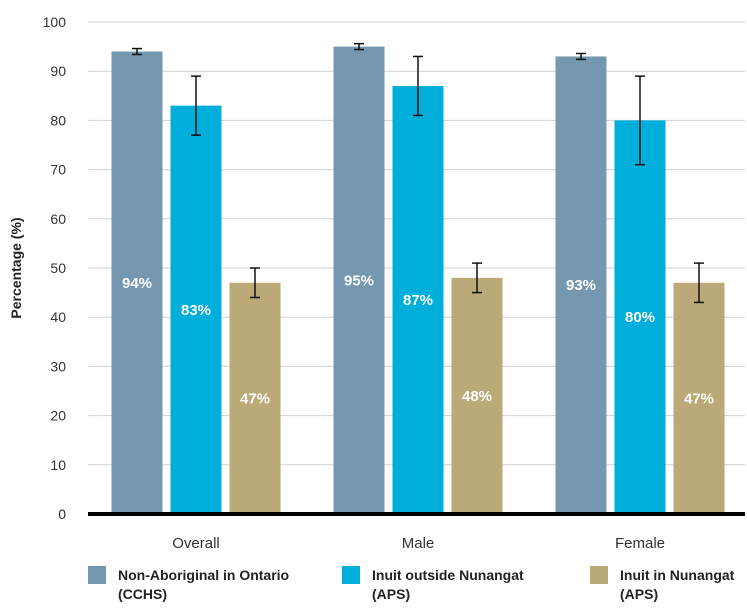 This screenshot has height=608, width=747. Describe the element at coordinates (58, 416) in the screenshot. I see `y-tick-label: 20` at that location.